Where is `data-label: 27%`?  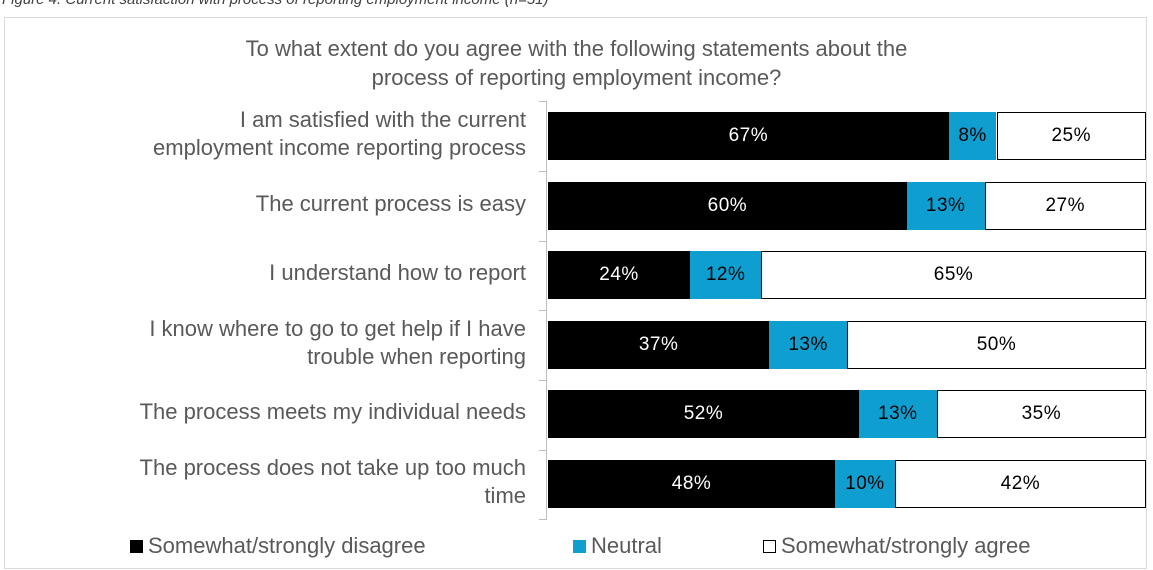 data-label: 27% is located at coordinates (1065, 205).